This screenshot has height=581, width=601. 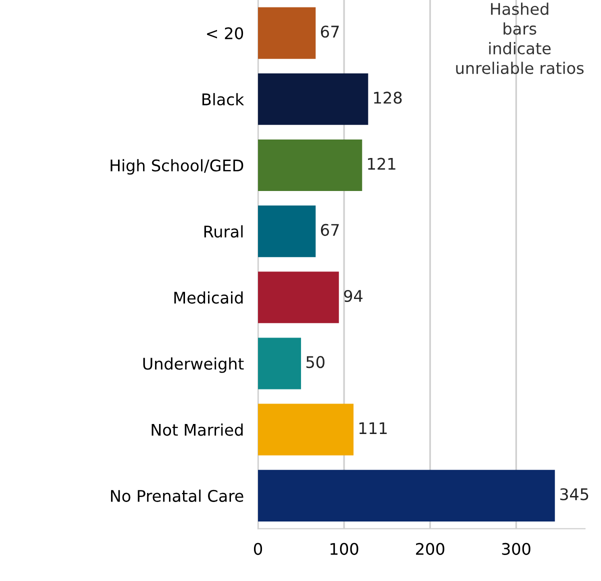 What do you see at coordinates (223, 99) in the screenshot?
I see `y-tick-label: Black` at bounding box center [223, 99].